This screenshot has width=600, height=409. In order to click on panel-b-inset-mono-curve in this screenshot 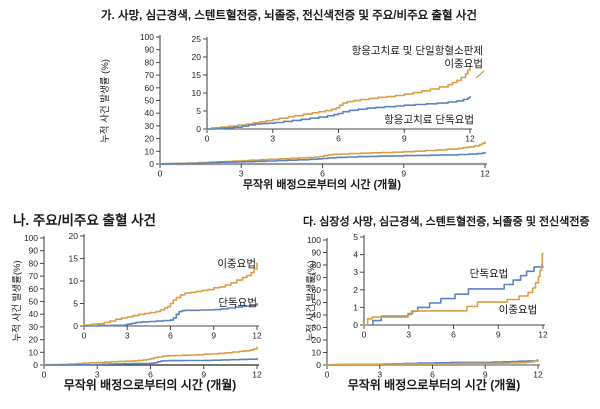, I will do `click(170, 314)`.